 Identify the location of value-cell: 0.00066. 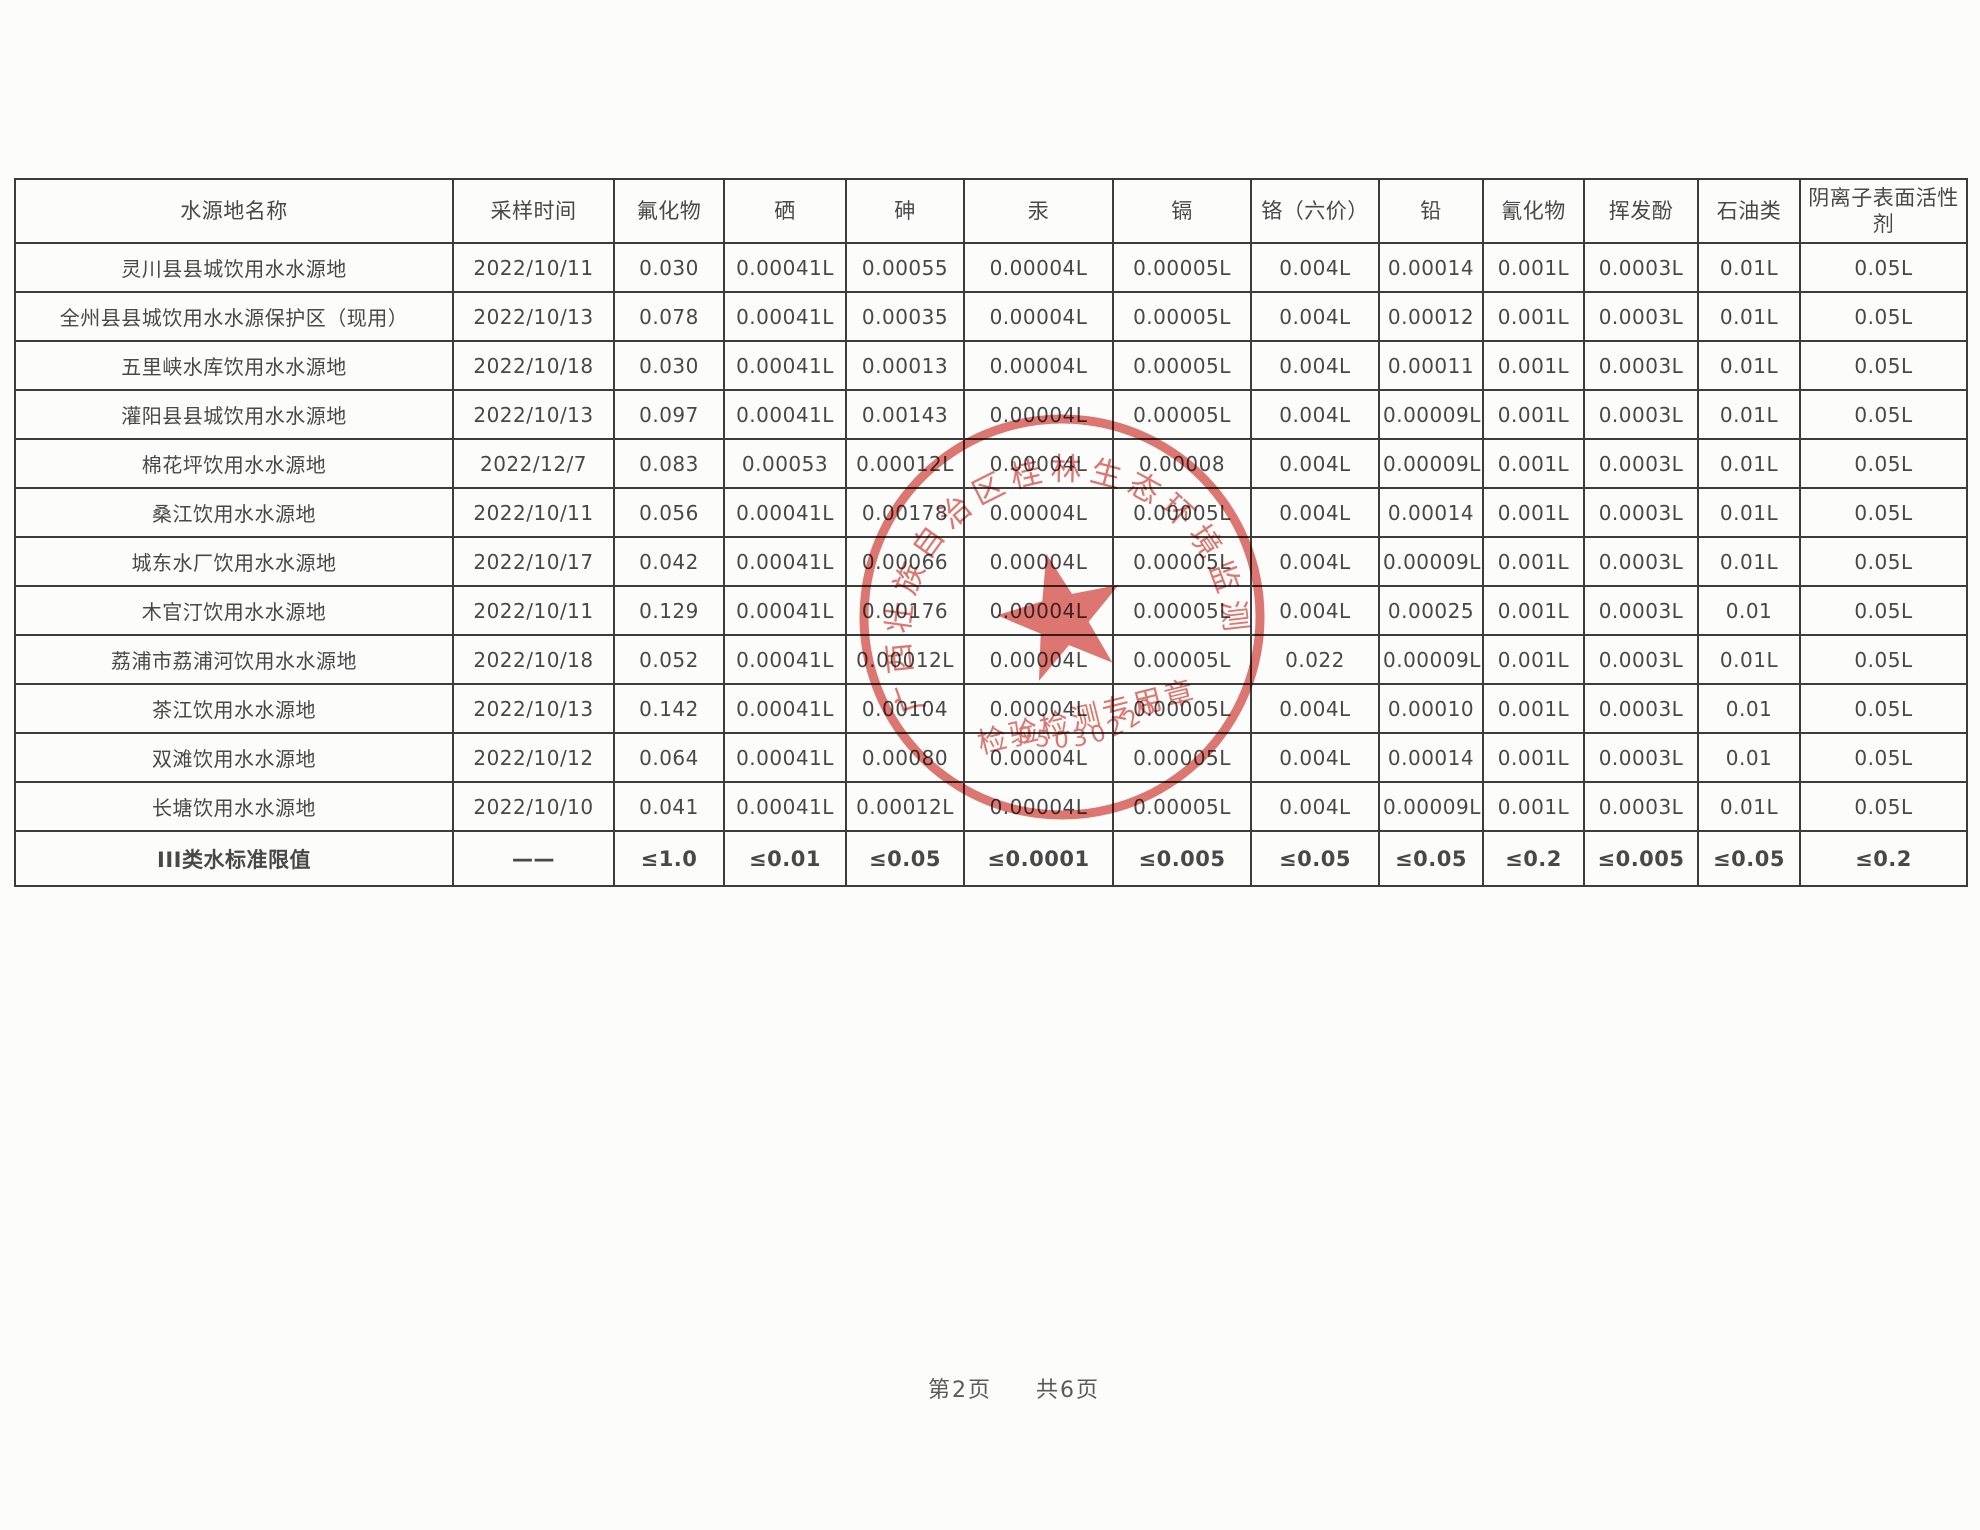
(905, 561).